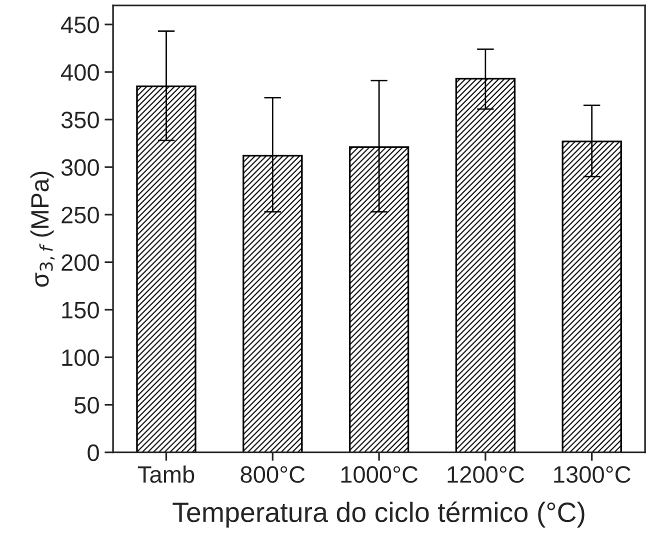 Image resolution: width=665 pixels, height=545 pixels. Describe the element at coordinates (378, 514) in the screenshot. I see `x-axis-title: Temperatura do ciclo térmico (°C)` at that location.